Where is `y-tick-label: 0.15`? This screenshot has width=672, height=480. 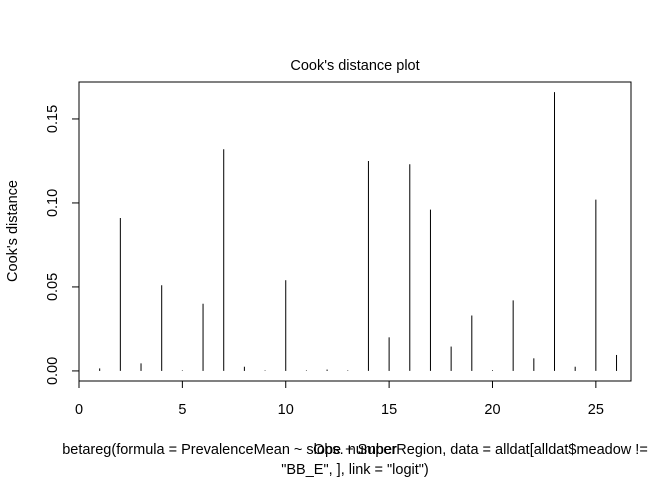
y-tick-label: 0.15 is located at coordinates (53, 119).